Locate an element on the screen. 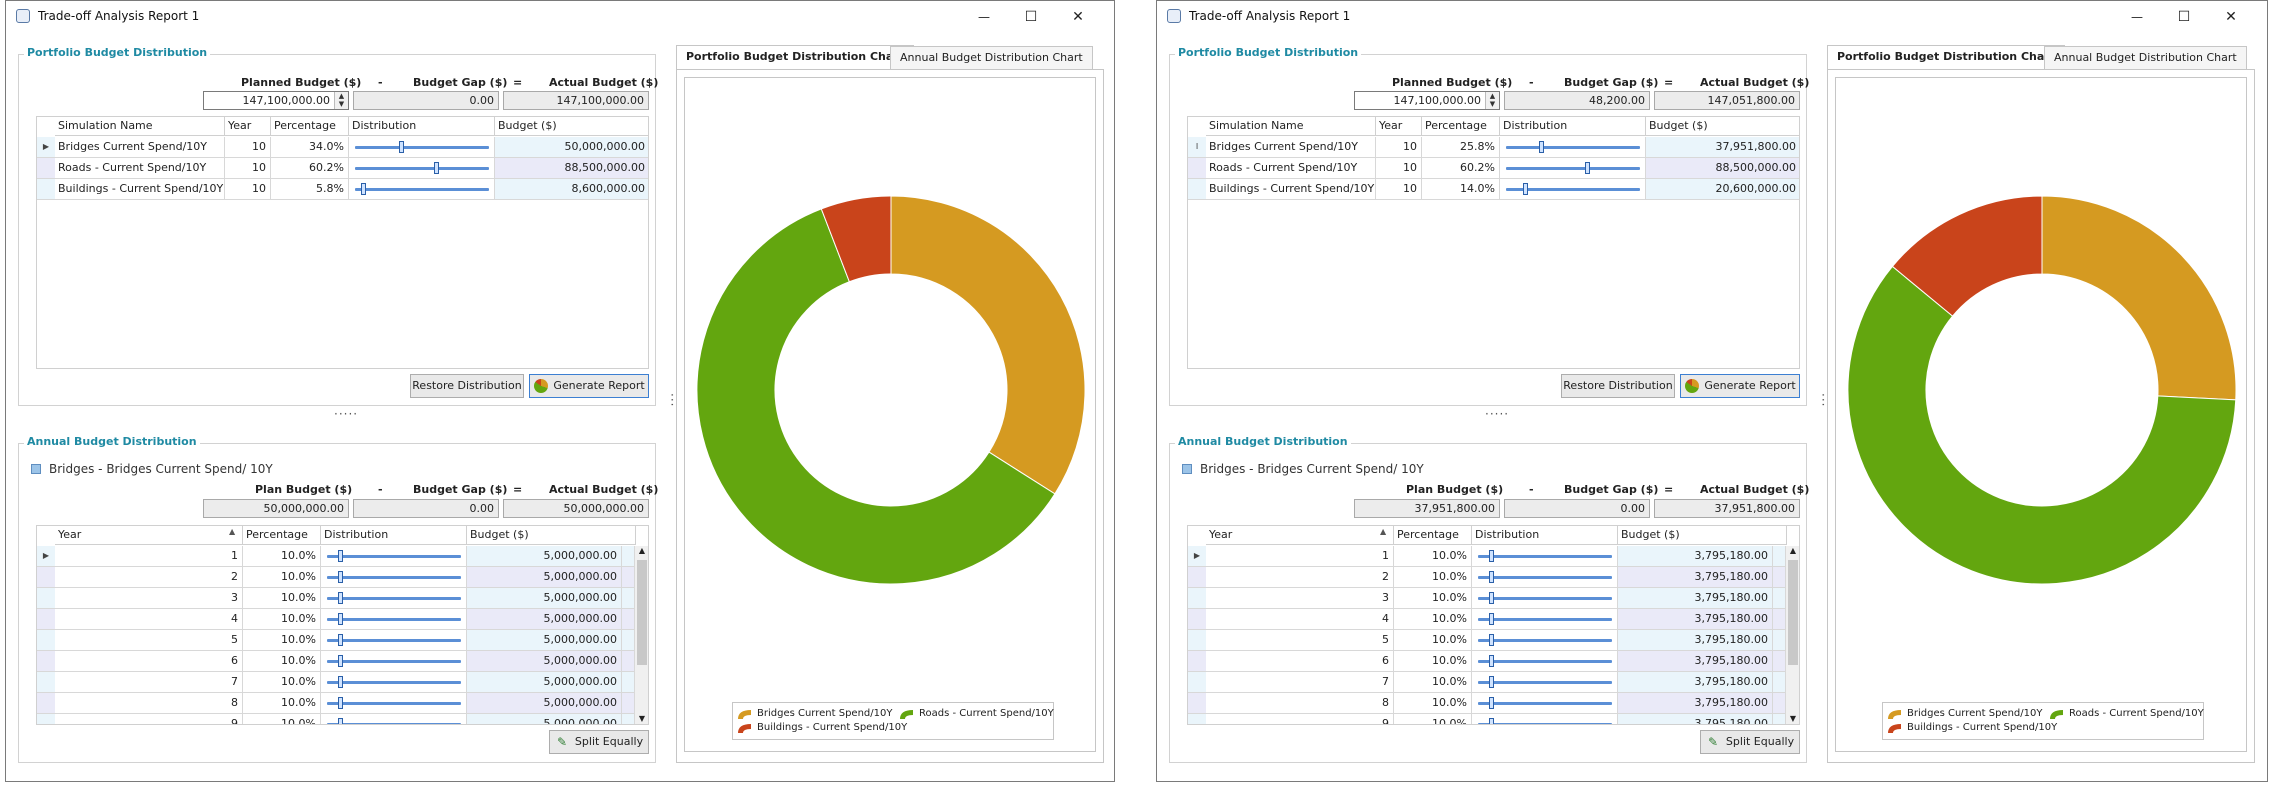 Image resolution: width=2270 pixels, height=789 pixels. table-row: 6 10.0% 3,795,180.00 is located at coordinates (1486, 661).